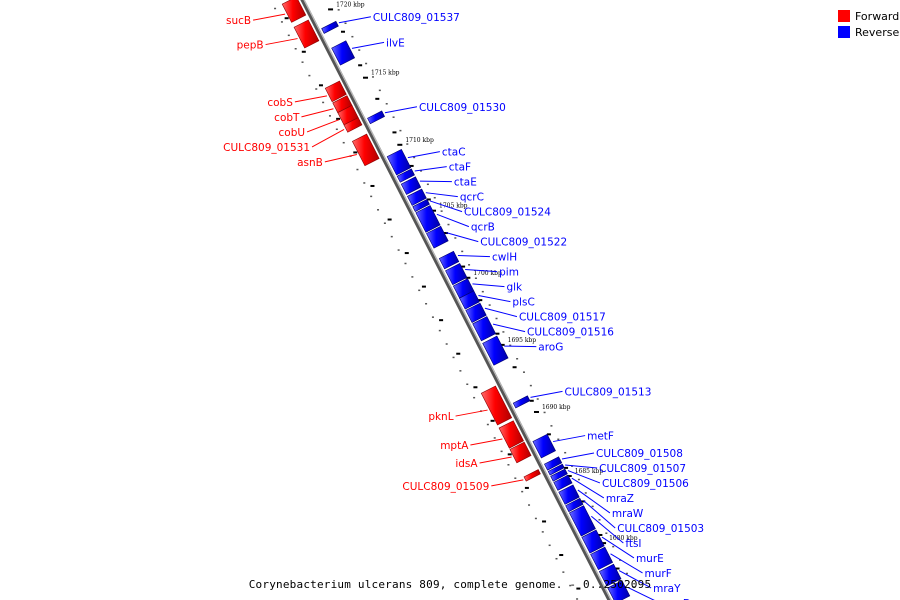 This screenshot has height=600, width=900. Describe the element at coordinates (844, 32) in the screenshot. I see `reverse-swatch` at that location.